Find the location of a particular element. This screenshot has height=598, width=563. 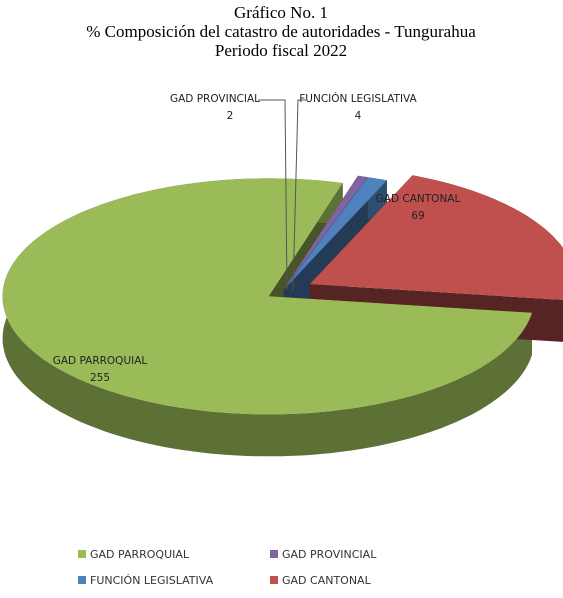

data-label: 69 is located at coordinates (417, 216).